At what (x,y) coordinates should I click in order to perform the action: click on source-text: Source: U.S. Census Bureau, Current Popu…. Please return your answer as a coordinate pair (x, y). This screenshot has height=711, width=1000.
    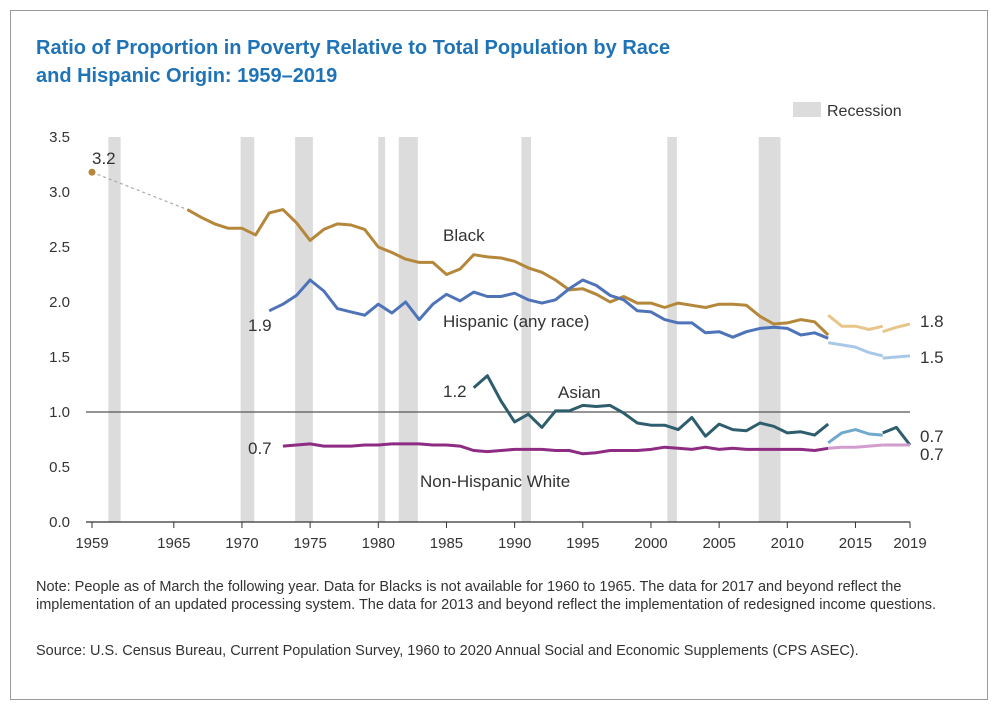
    Looking at the image, I should click on (447, 651).